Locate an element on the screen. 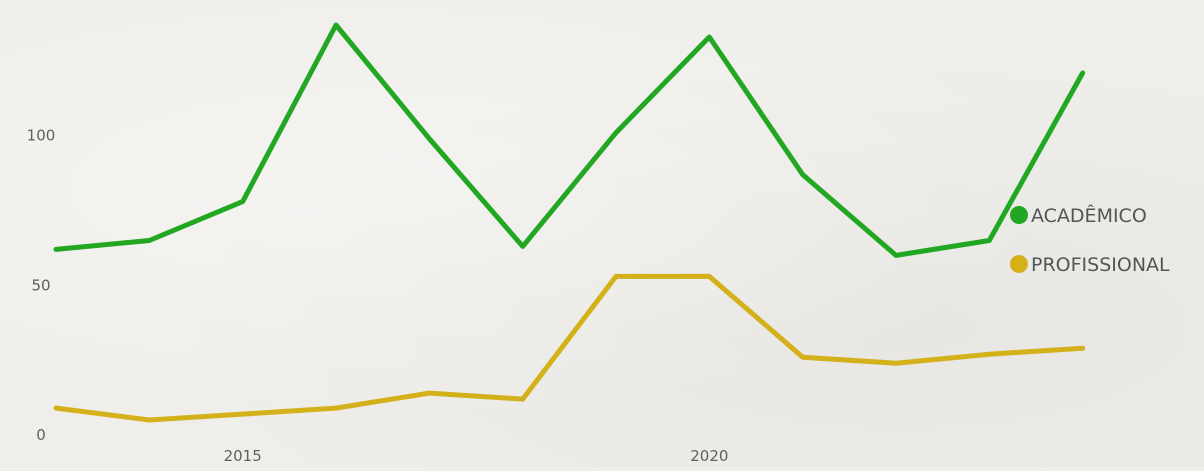 The height and width of the screenshot is (471, 1204). y-axis: 0 50 100 is located at coordinates (41, 285).